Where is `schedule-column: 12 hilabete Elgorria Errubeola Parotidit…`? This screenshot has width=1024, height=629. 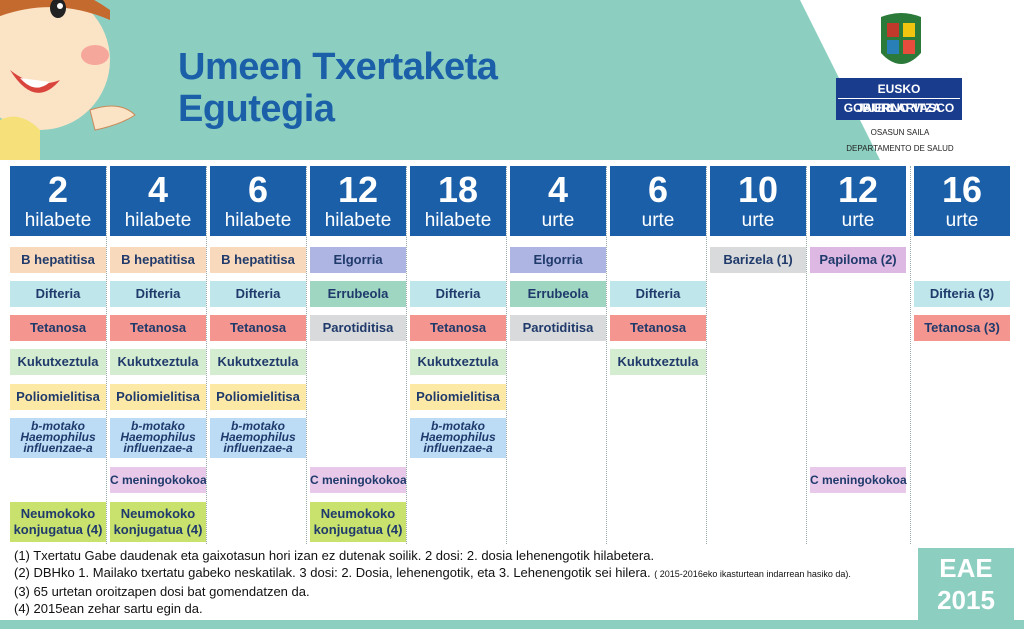
schedule-column: 12 hilabete Elgorria Errubeola Parotidit… is located at coordinates (356, 355).